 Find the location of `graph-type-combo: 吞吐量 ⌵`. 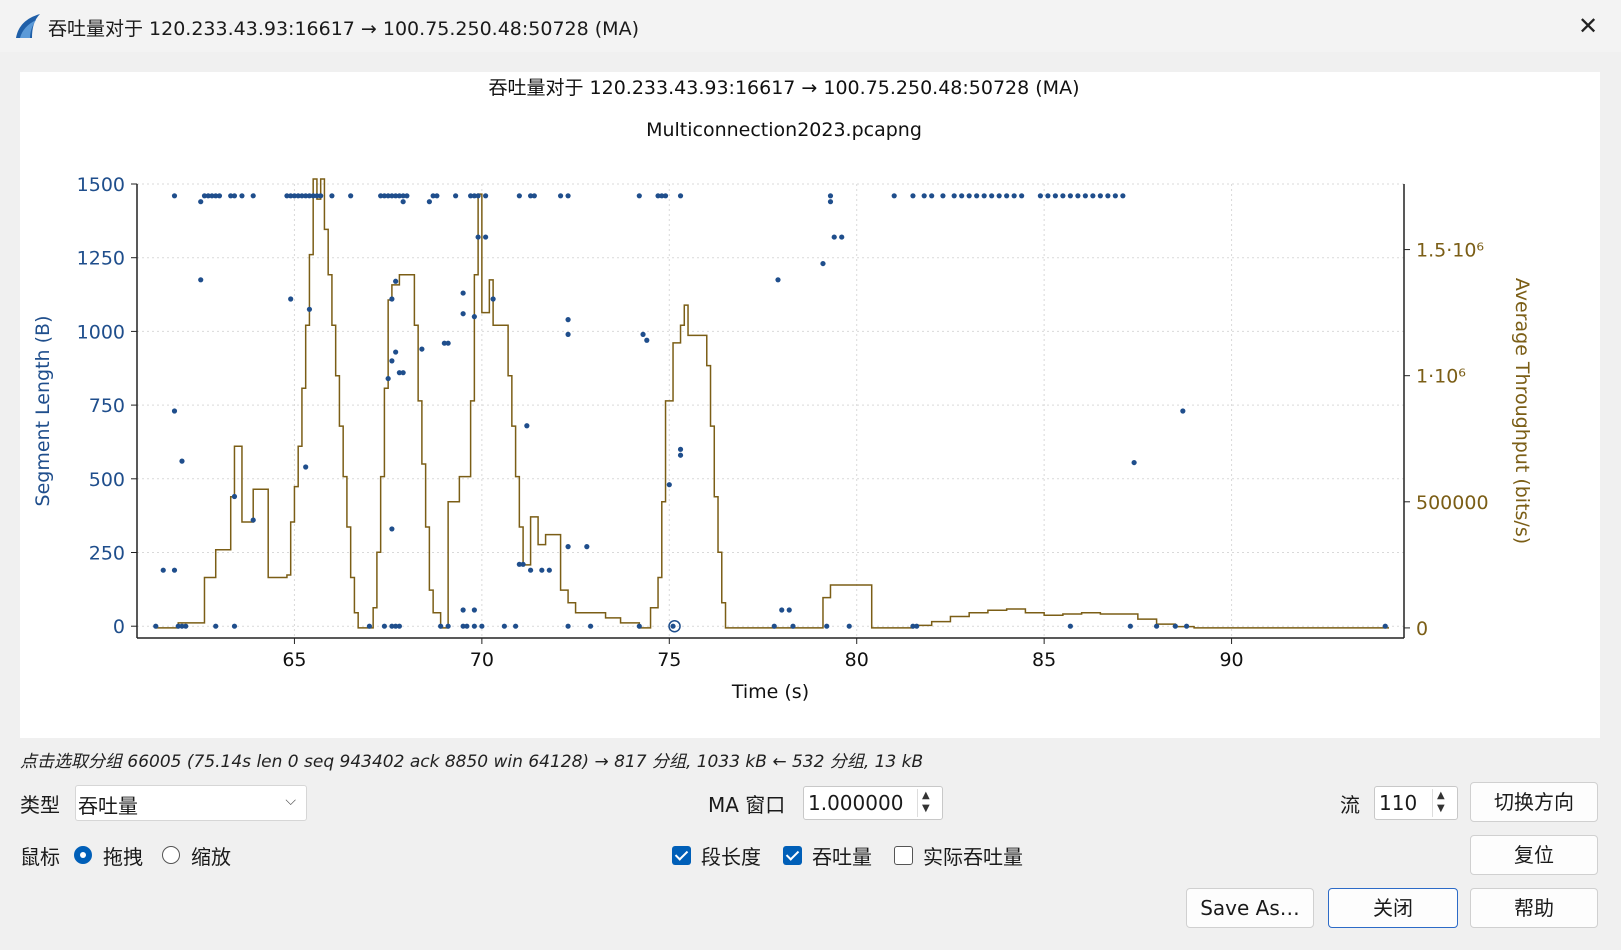

graph-type-combo: 吞吐量 ⌵ is located at coordinates (191, 803).